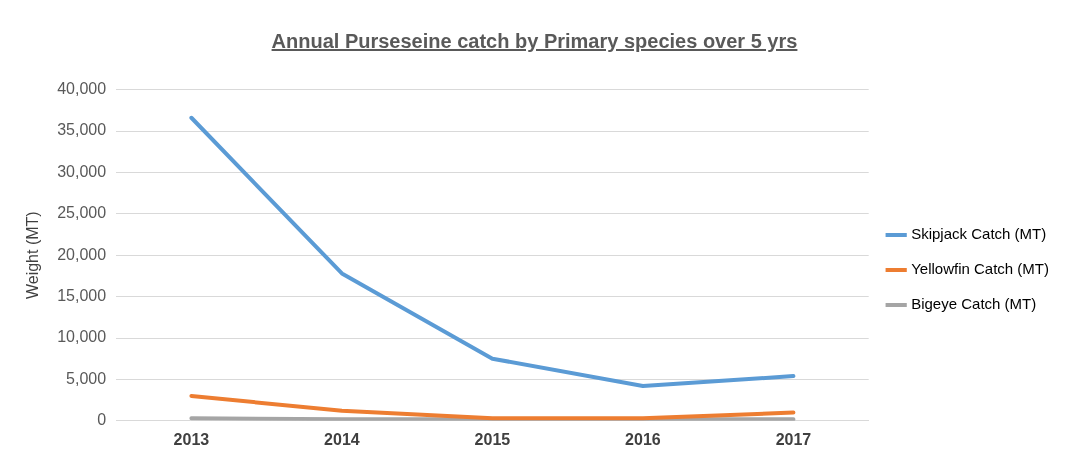  What do you see at coordinates (191, 439) in the screenshot?
I see `x-tick-label: 2013` at bounding box center [191, 439].